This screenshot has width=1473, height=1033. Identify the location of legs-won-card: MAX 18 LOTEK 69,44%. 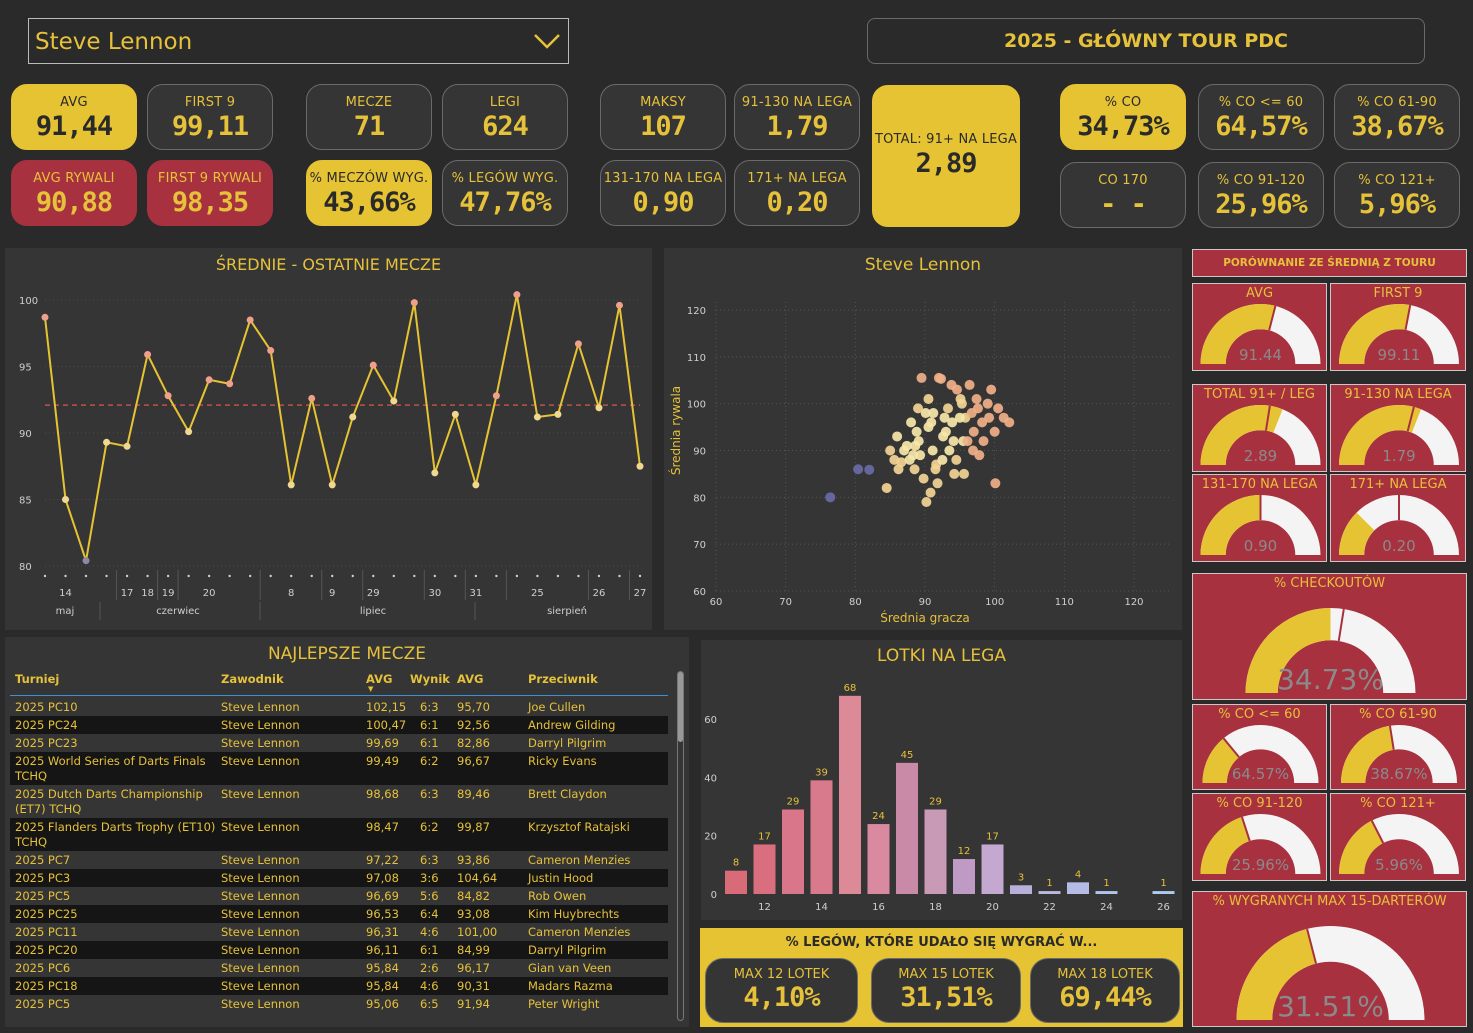
(1105, 990).